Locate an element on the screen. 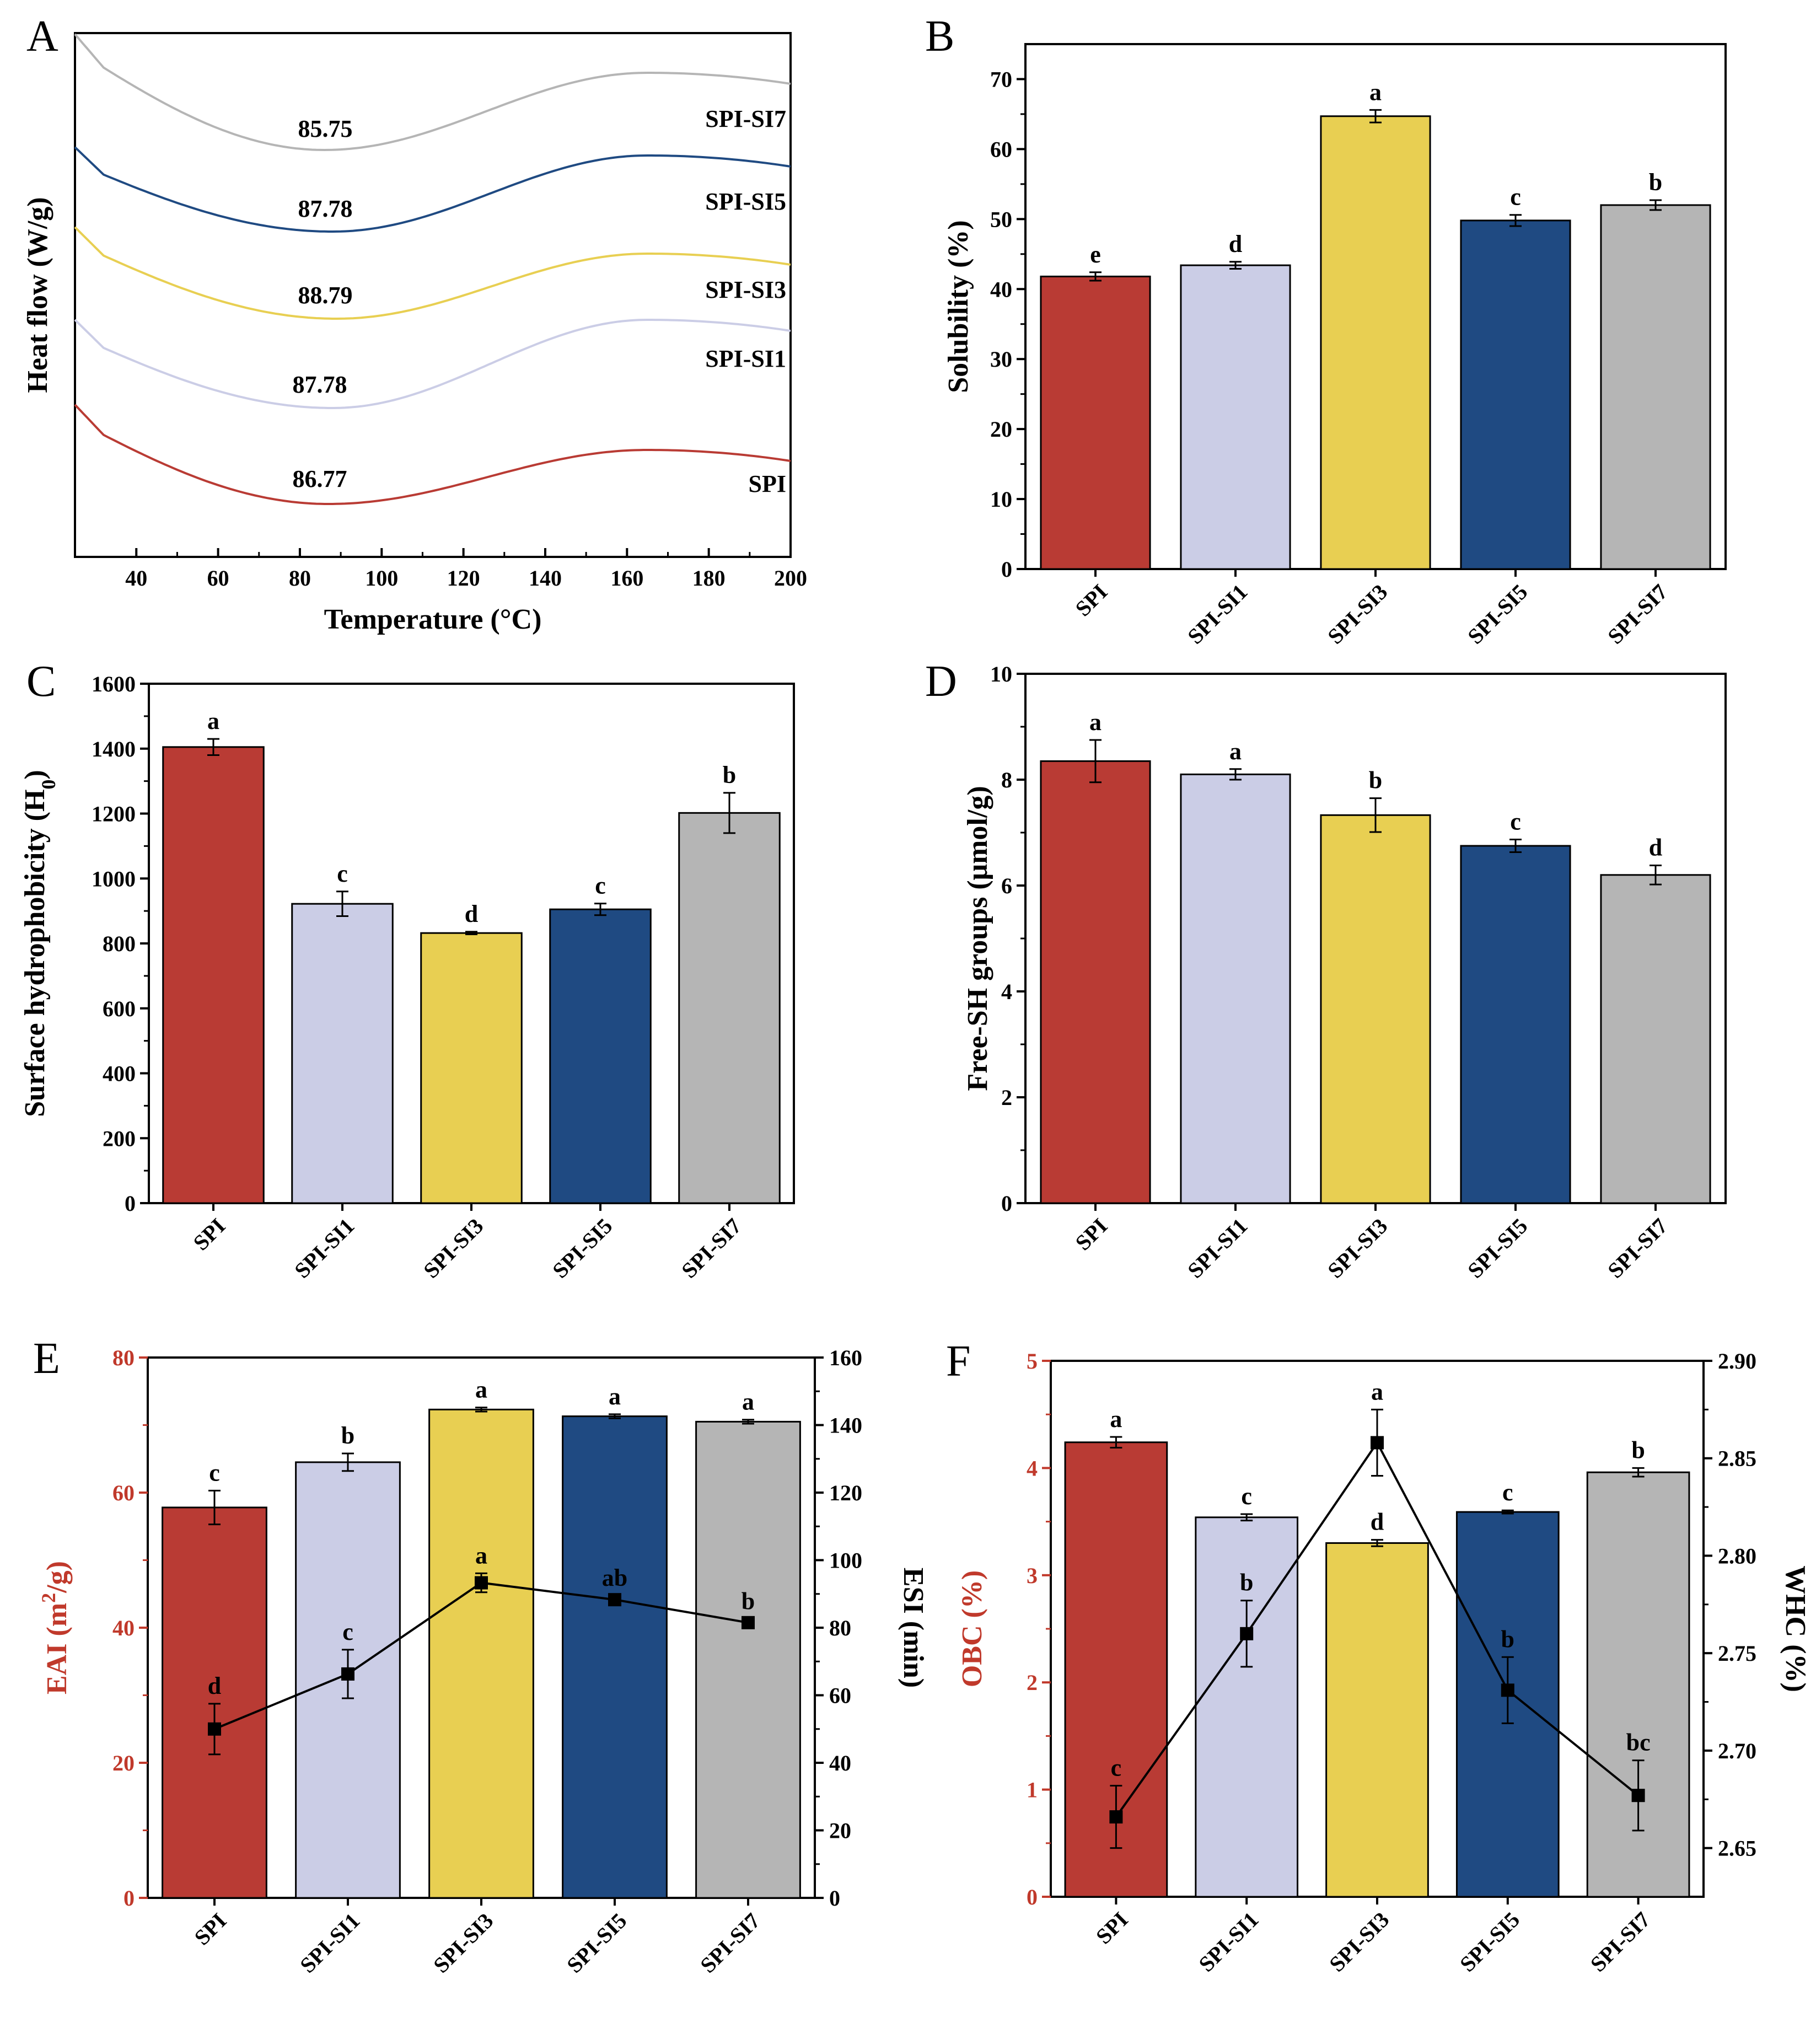 The height and width of the screenshot is (2044, 1816). y-axis-label-main: Surface hydrophobicity (H is located at coordinates (35, 954).